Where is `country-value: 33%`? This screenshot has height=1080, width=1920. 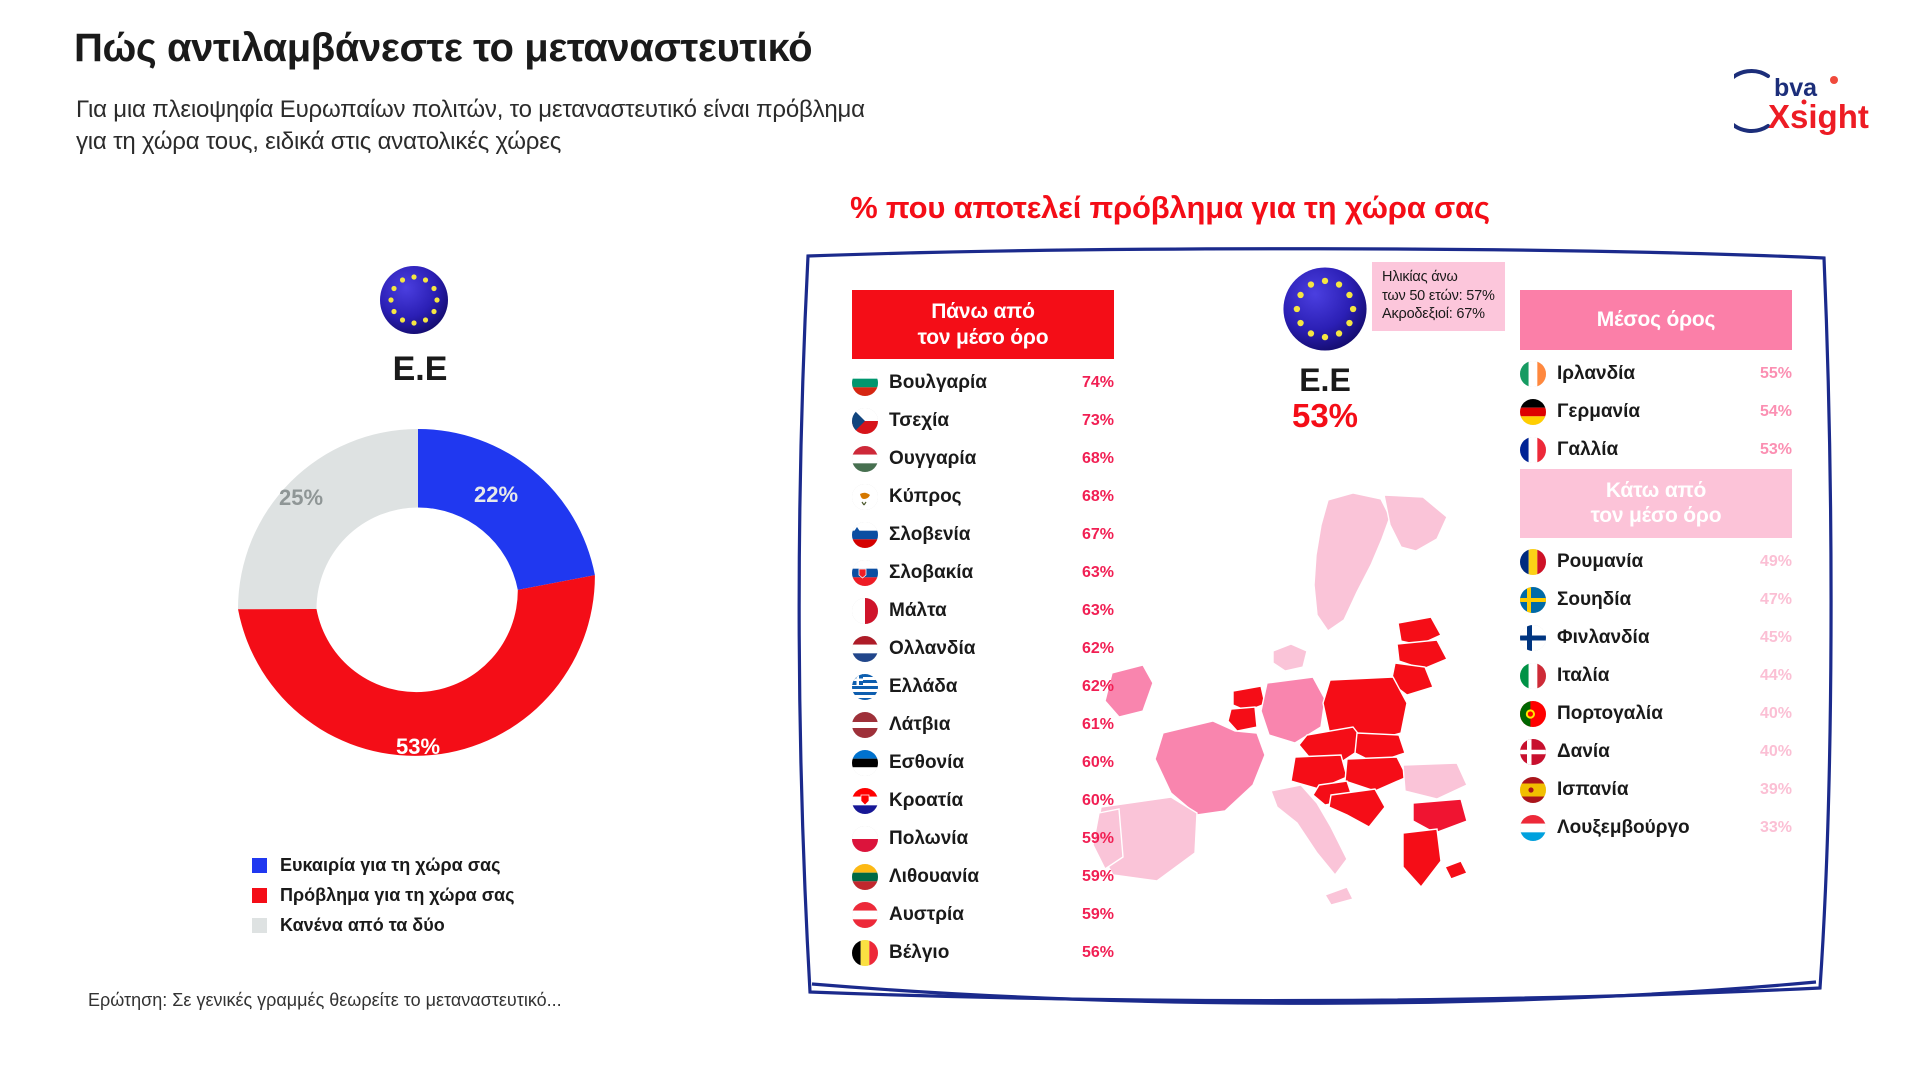 country-value: 33% is located at coordinates (1775, 827).